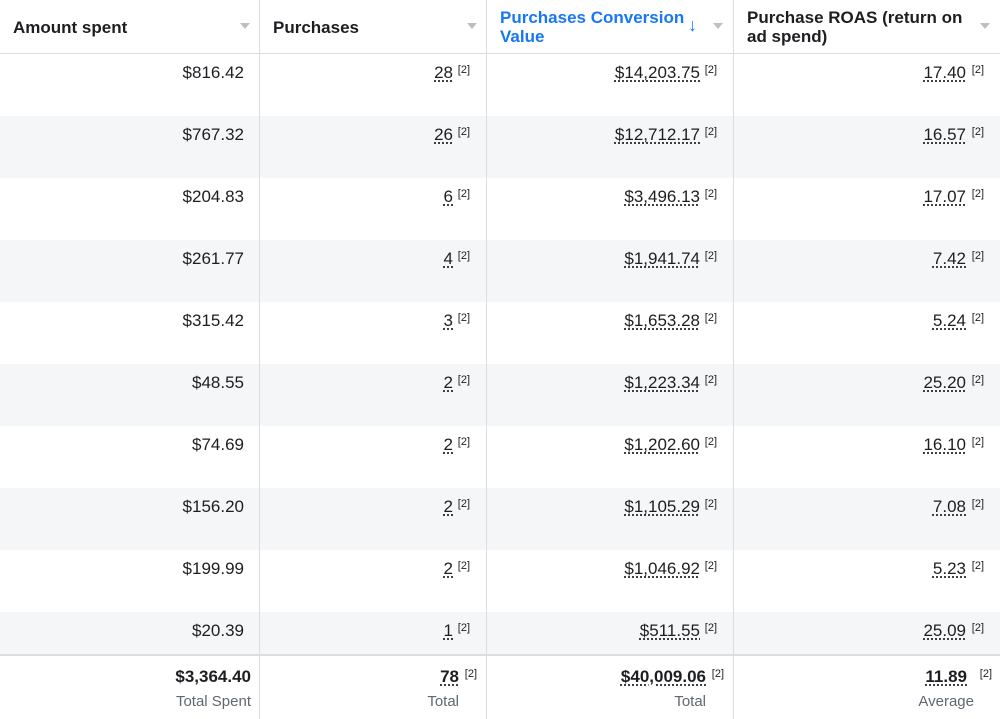 This screenshot has height=719, width=1000. What do you see at coordinates (443, 72) in the screenshot?
I see `cell-value: 28` at bounding box center [443, 72].